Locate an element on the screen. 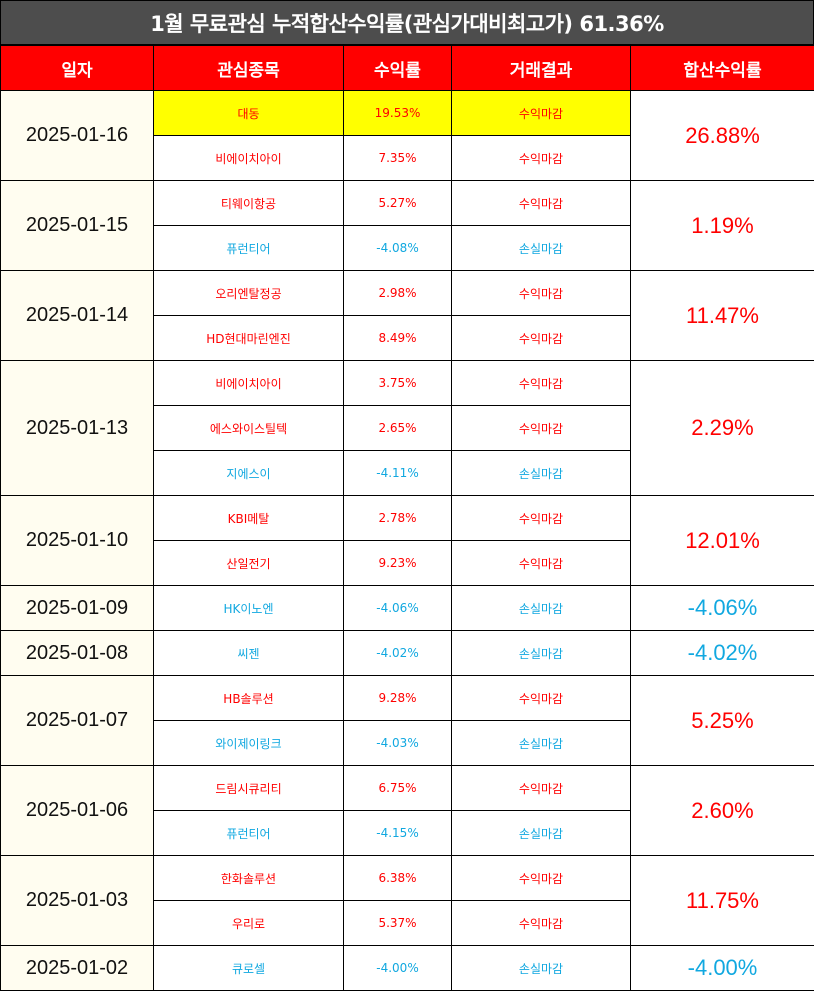 Image resolution: width=814 pixels, height=991 pixels. rate-cell: 2.65% is located at coordinates (397, 428).